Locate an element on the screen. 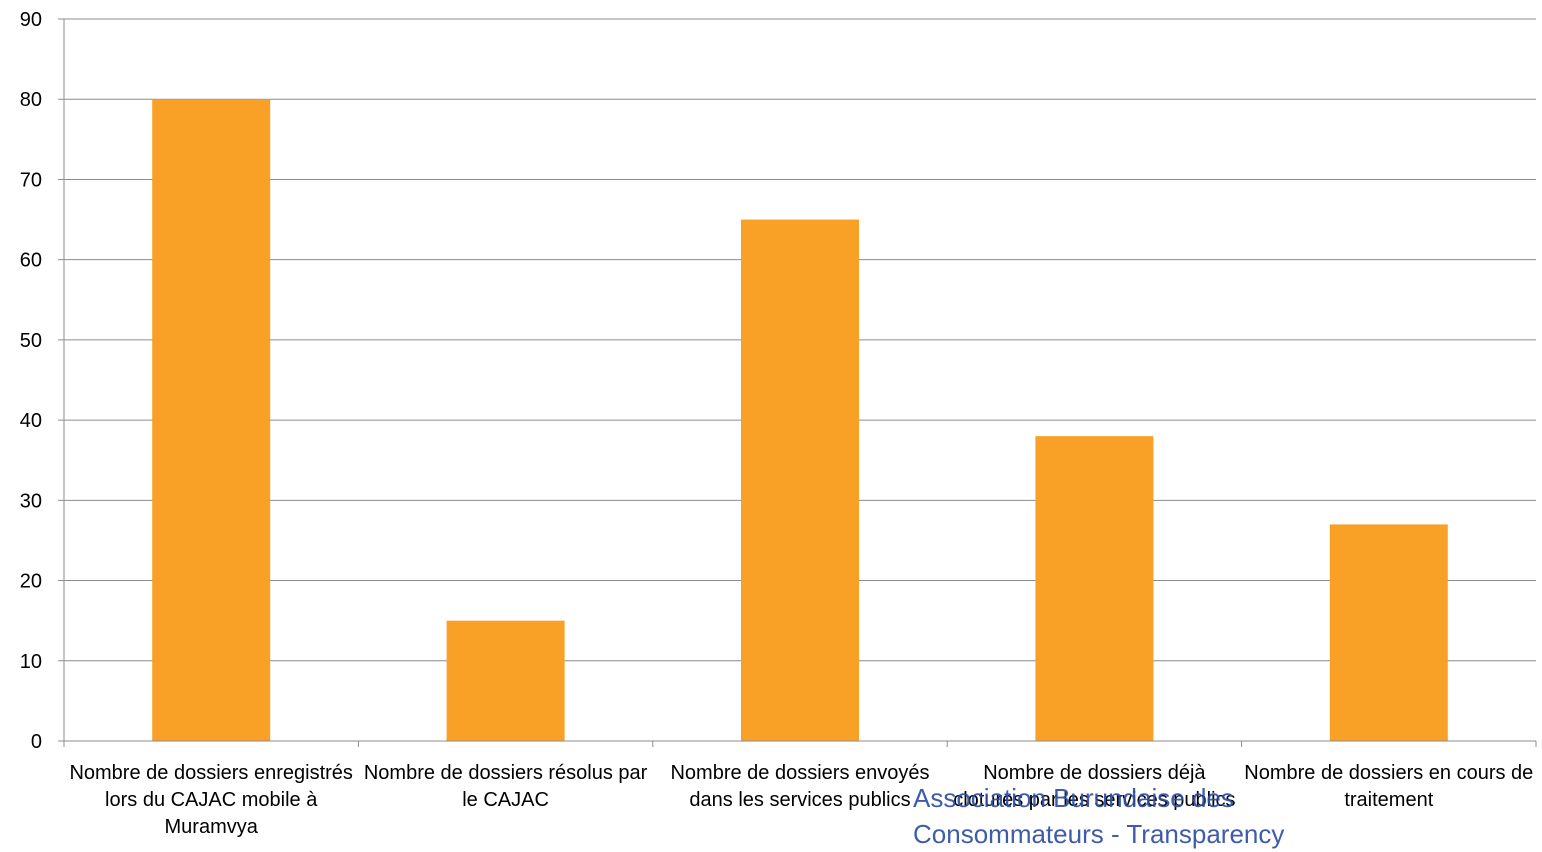 This screenshot has width=1542, height=852. y-tick-label: 90 is located at coordinates (31, 20).